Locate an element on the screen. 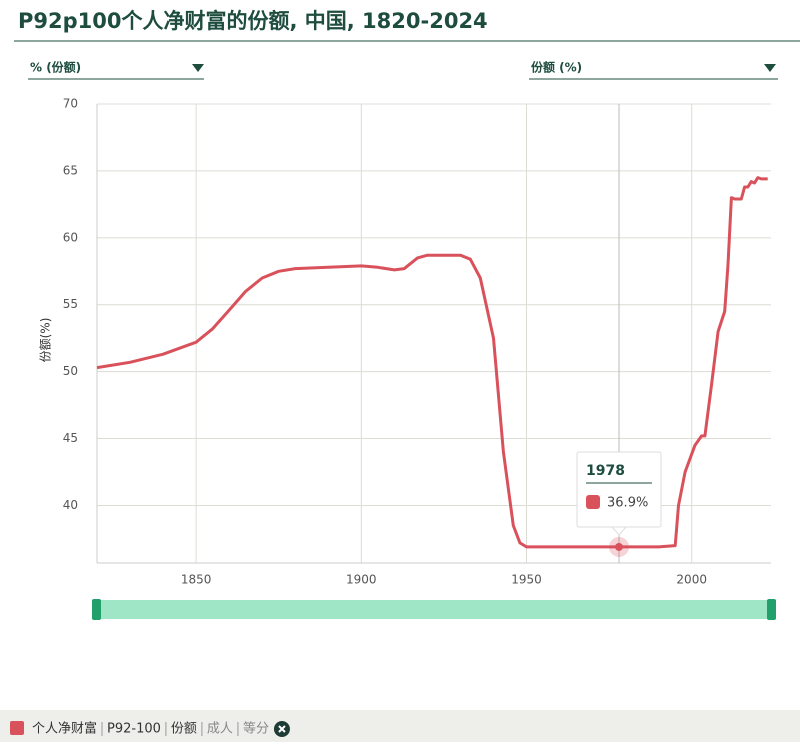 This screenshot has width=800, height=746. legend-tag: 等分 is located at coordinates (256, 729).